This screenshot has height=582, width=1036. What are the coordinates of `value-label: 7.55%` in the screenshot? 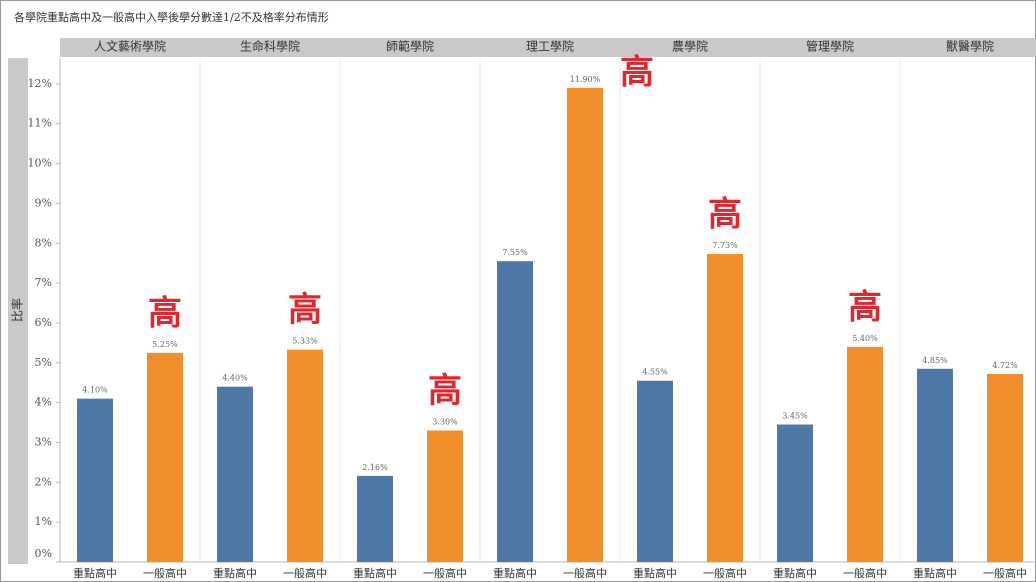 It's located at (515, 252).